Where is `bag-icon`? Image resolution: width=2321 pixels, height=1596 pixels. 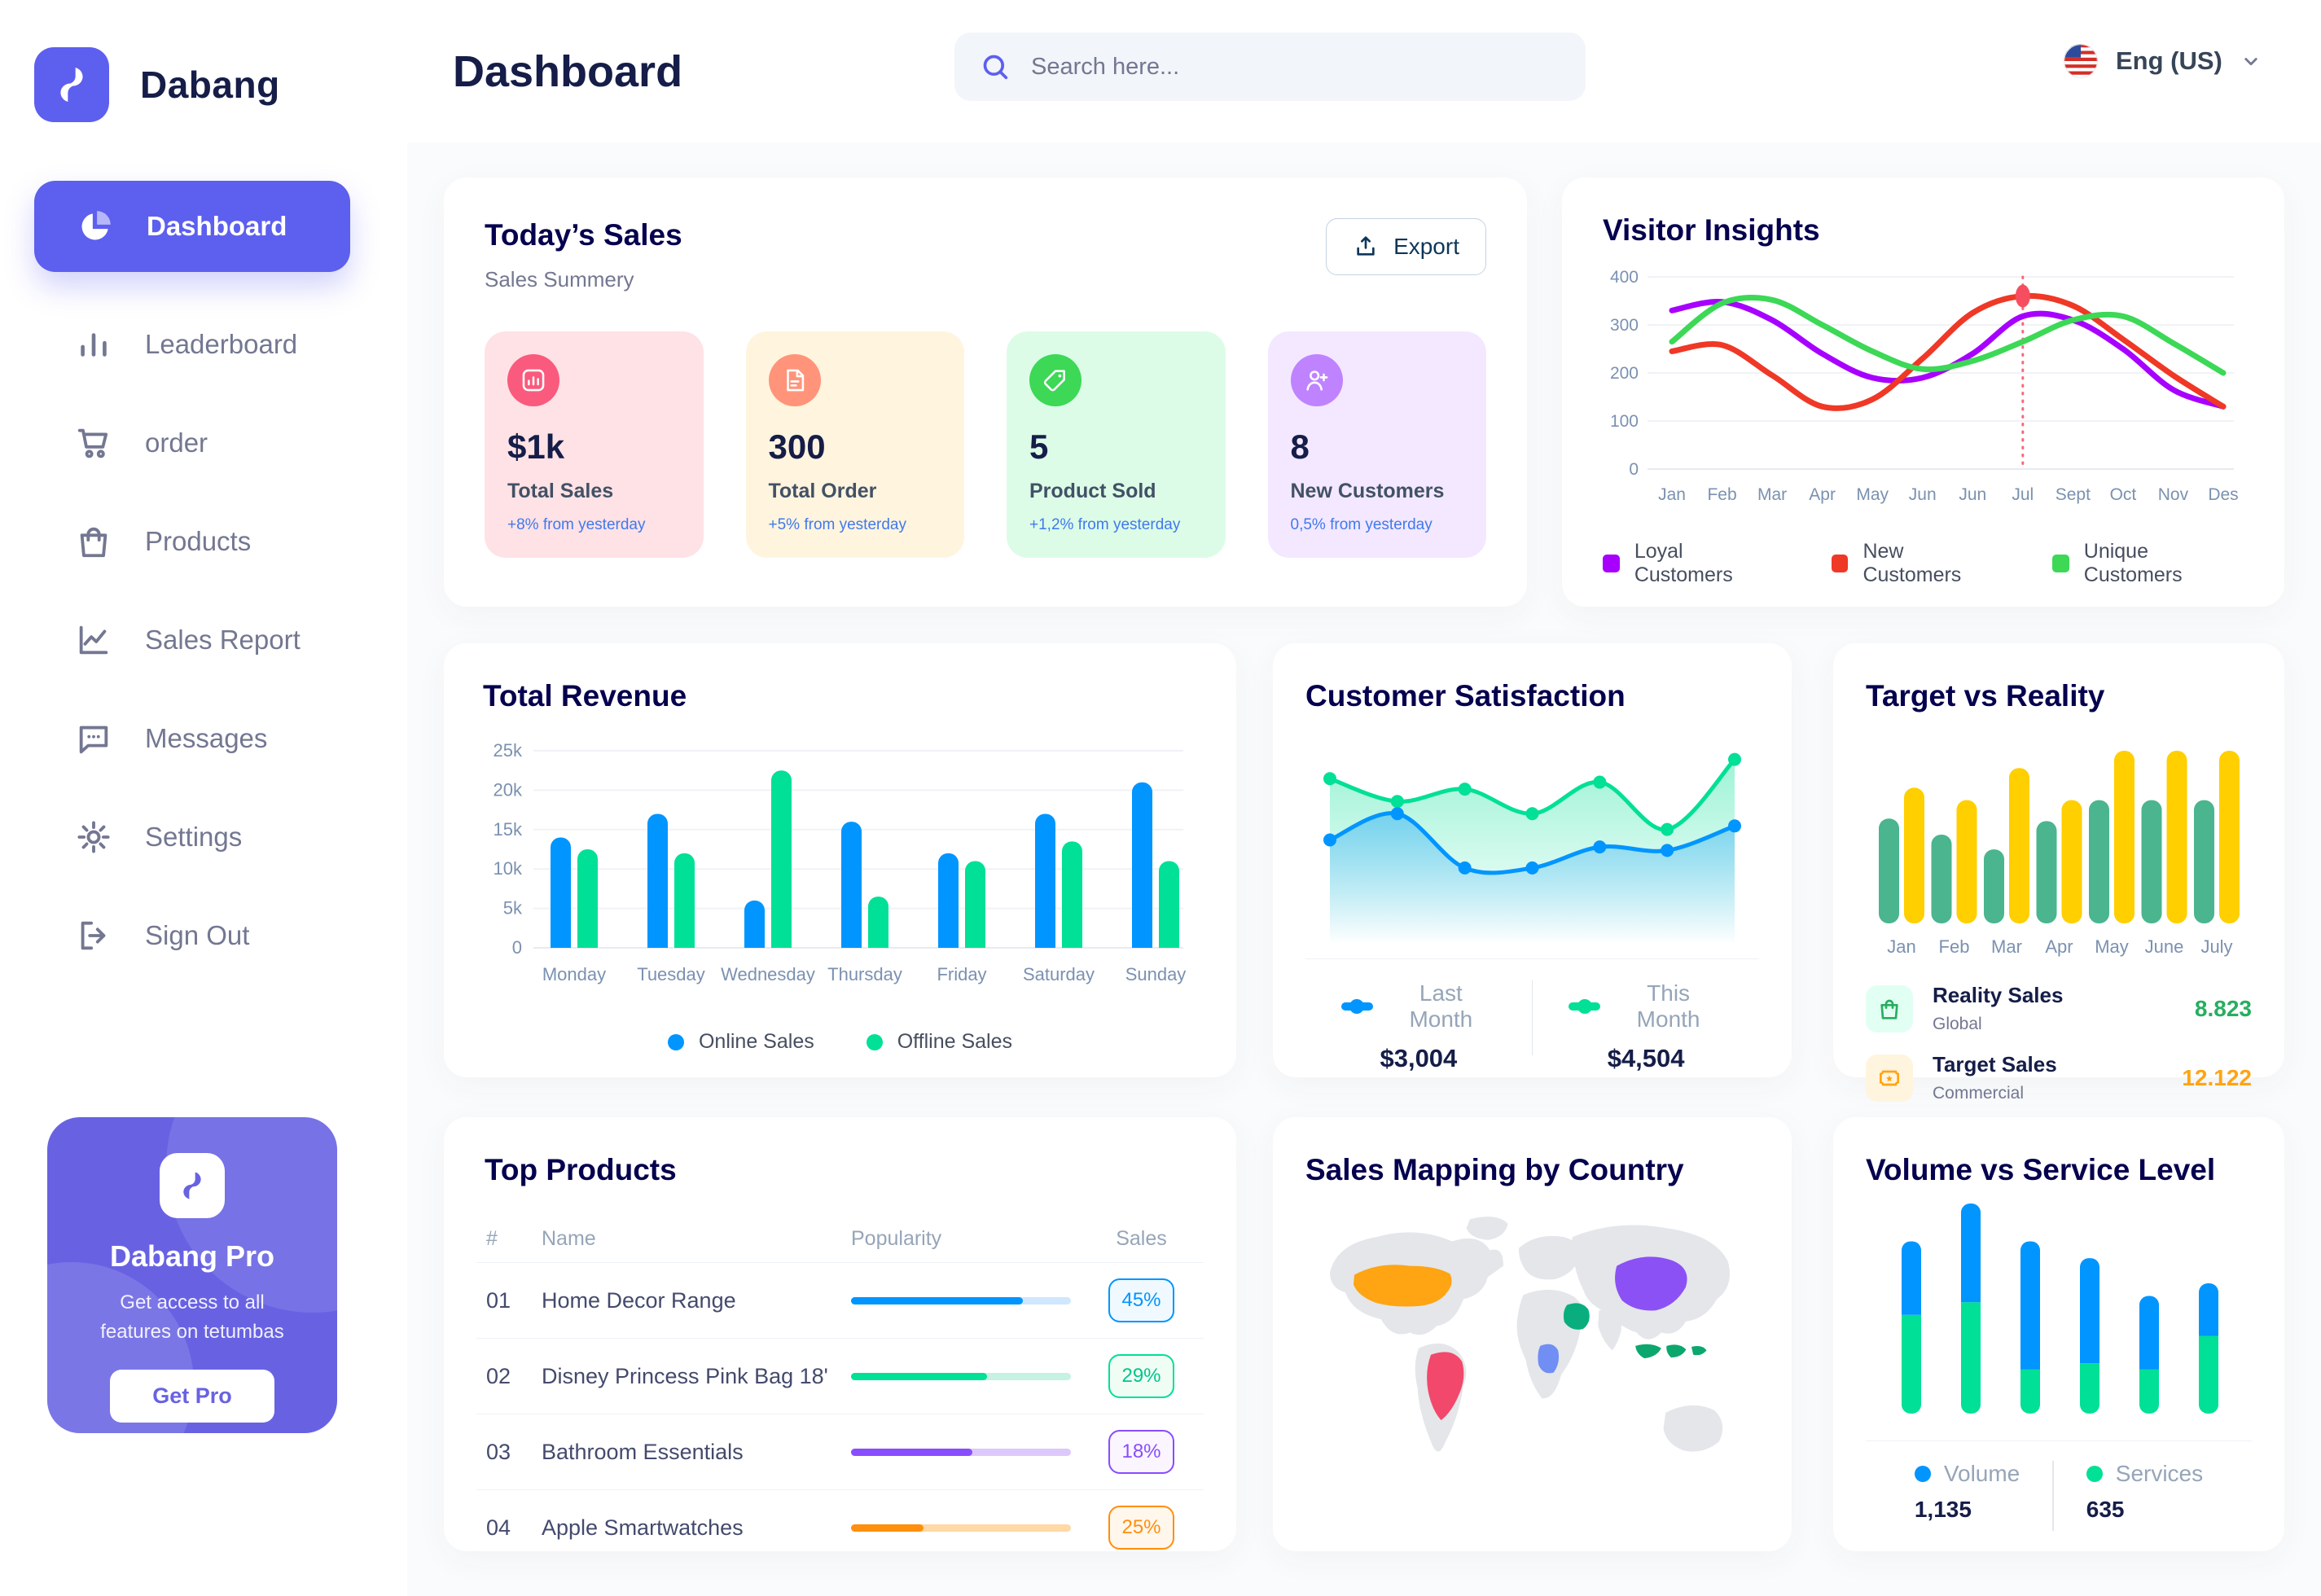 bag-icon is located at coordinates (93, 541).